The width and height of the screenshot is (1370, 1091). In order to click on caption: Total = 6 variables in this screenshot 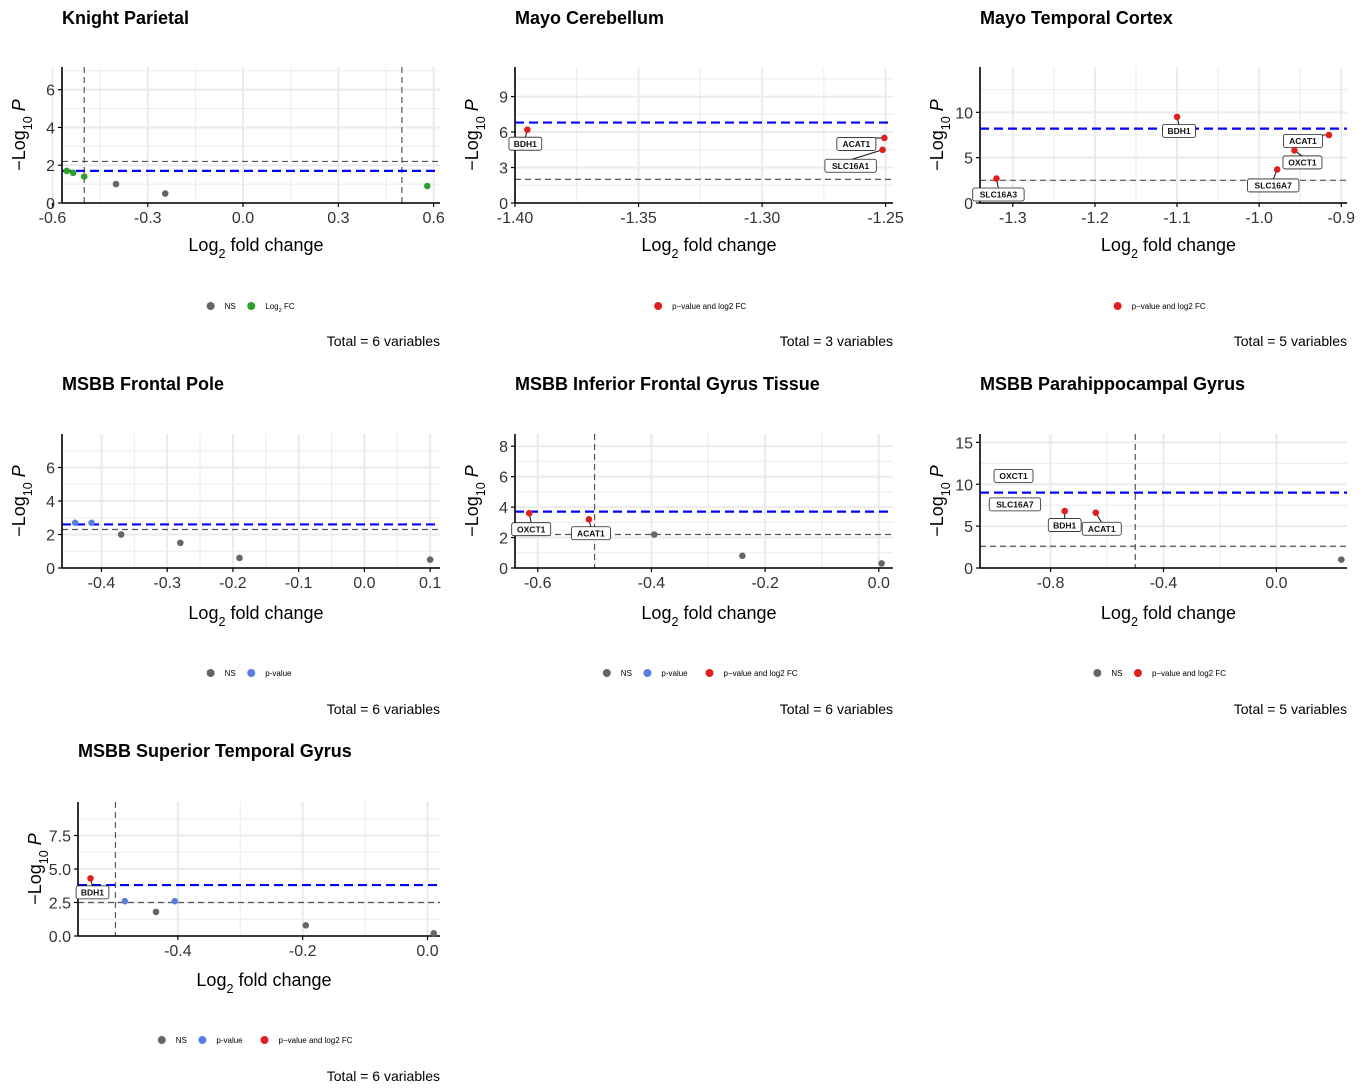, I will do `click(383, 341)`.